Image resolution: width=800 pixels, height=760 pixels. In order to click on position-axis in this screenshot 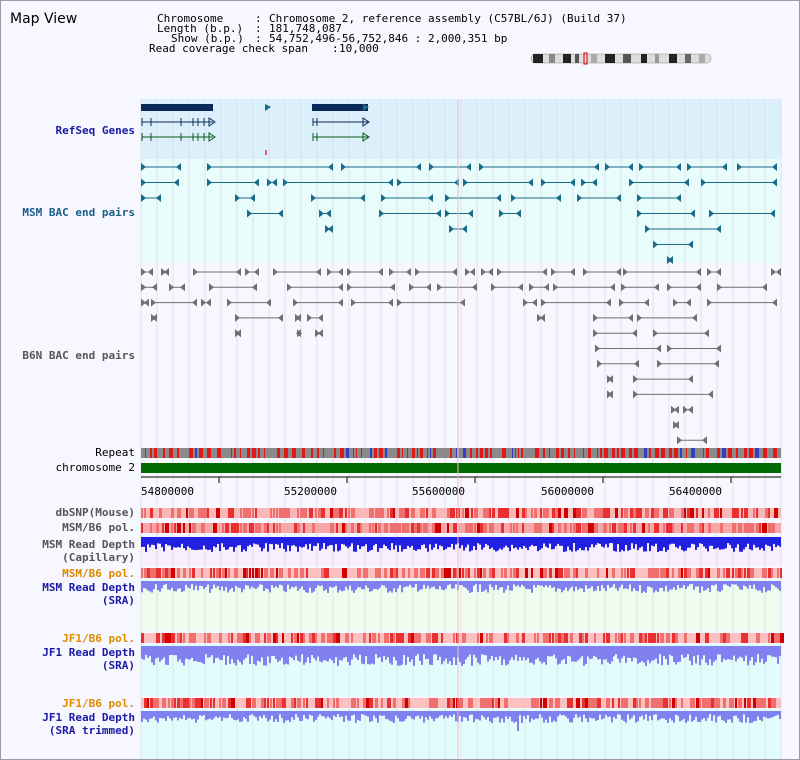, I will do `click(461, 479)`.